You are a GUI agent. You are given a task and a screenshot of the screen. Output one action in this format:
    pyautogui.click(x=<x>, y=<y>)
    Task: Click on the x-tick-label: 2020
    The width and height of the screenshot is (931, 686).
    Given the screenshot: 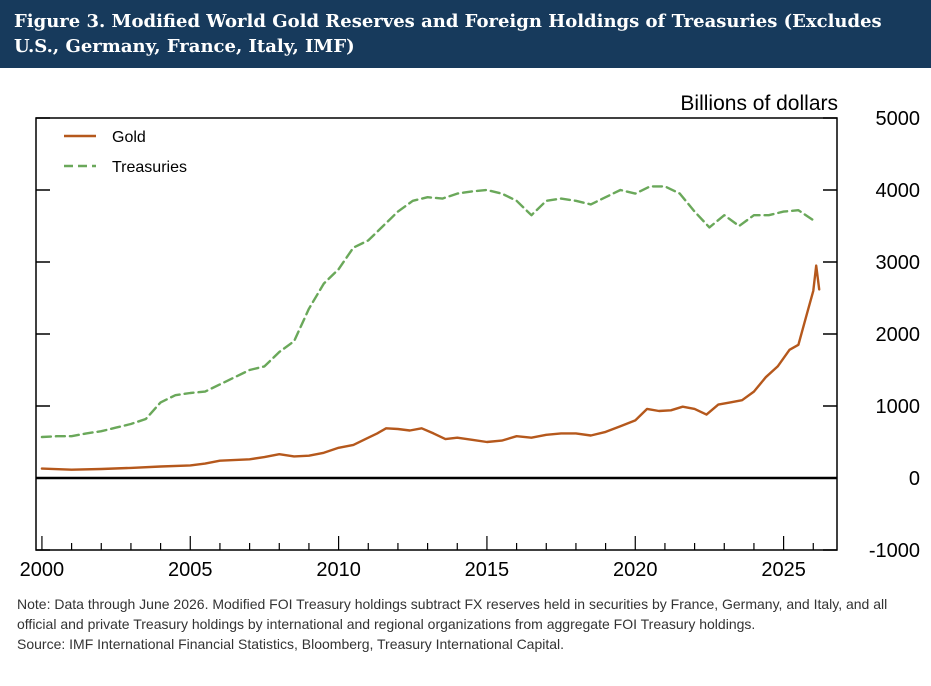 What is the action you would take?
    pyautogui.click(x=635, y=570)
    